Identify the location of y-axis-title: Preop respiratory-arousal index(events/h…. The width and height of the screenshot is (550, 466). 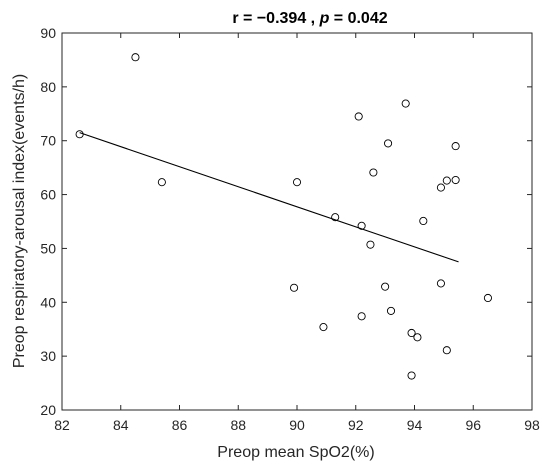
(19, 221).